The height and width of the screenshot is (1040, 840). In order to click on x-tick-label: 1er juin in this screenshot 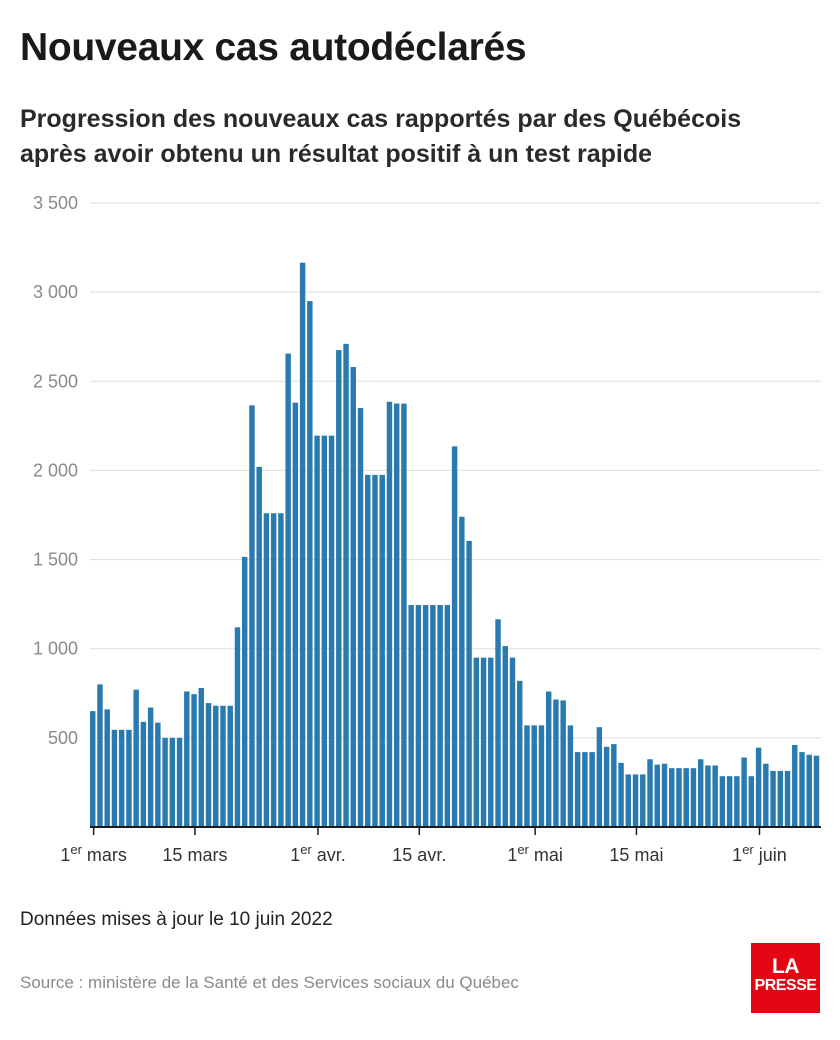, I will do `click(759, 853)`.